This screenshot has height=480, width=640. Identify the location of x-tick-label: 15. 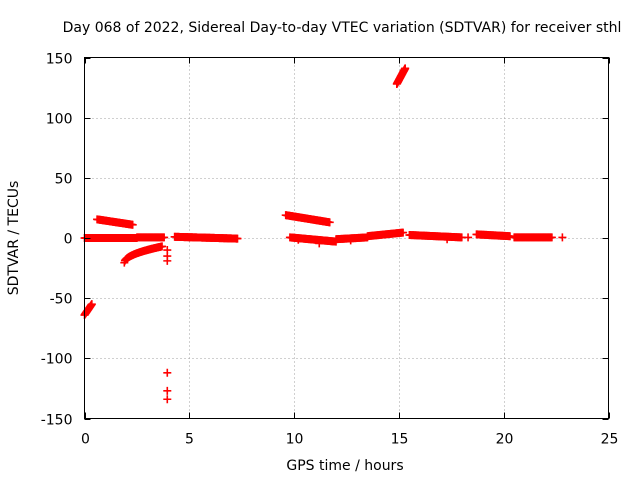
(400, 440).